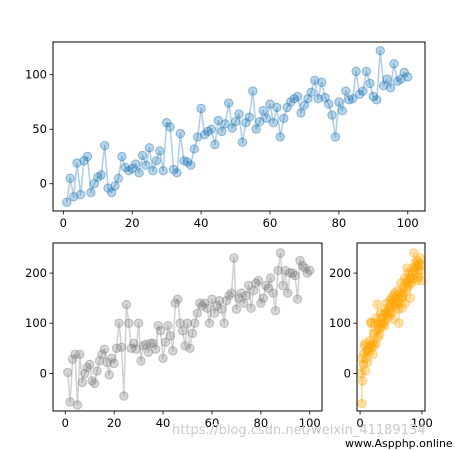 This screenshot has width=455, height=450. What do you see at coordinates (391, 328) in the screenshot?
I see `plot-area` at bounding box center [391, 328].